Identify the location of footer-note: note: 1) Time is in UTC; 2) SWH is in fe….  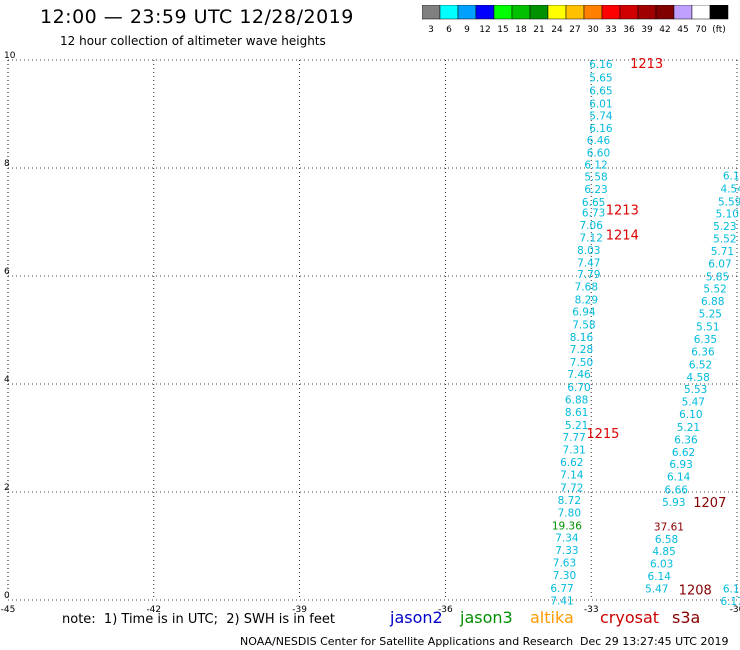
(198, 619).